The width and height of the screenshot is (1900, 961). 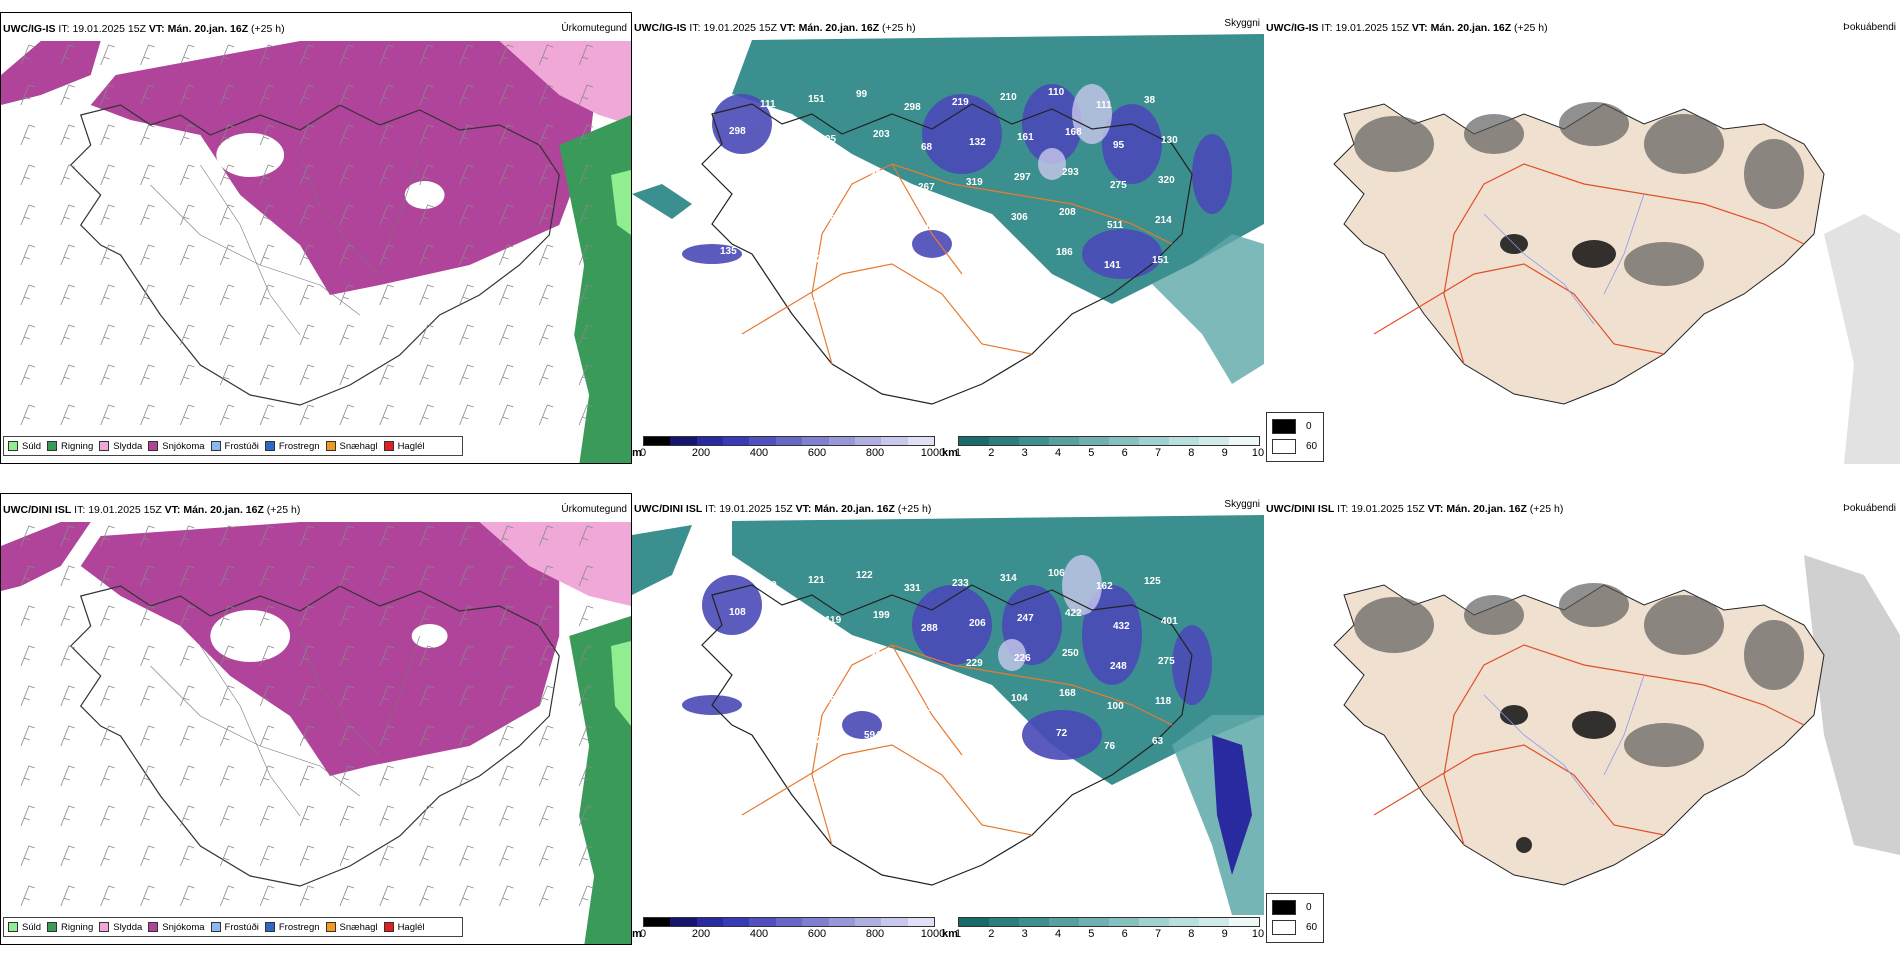 What do you see at coordinates (1013, 778) in the screenshot?
I see `cloud-base-label: 281` at bounding box center [1013, 778].